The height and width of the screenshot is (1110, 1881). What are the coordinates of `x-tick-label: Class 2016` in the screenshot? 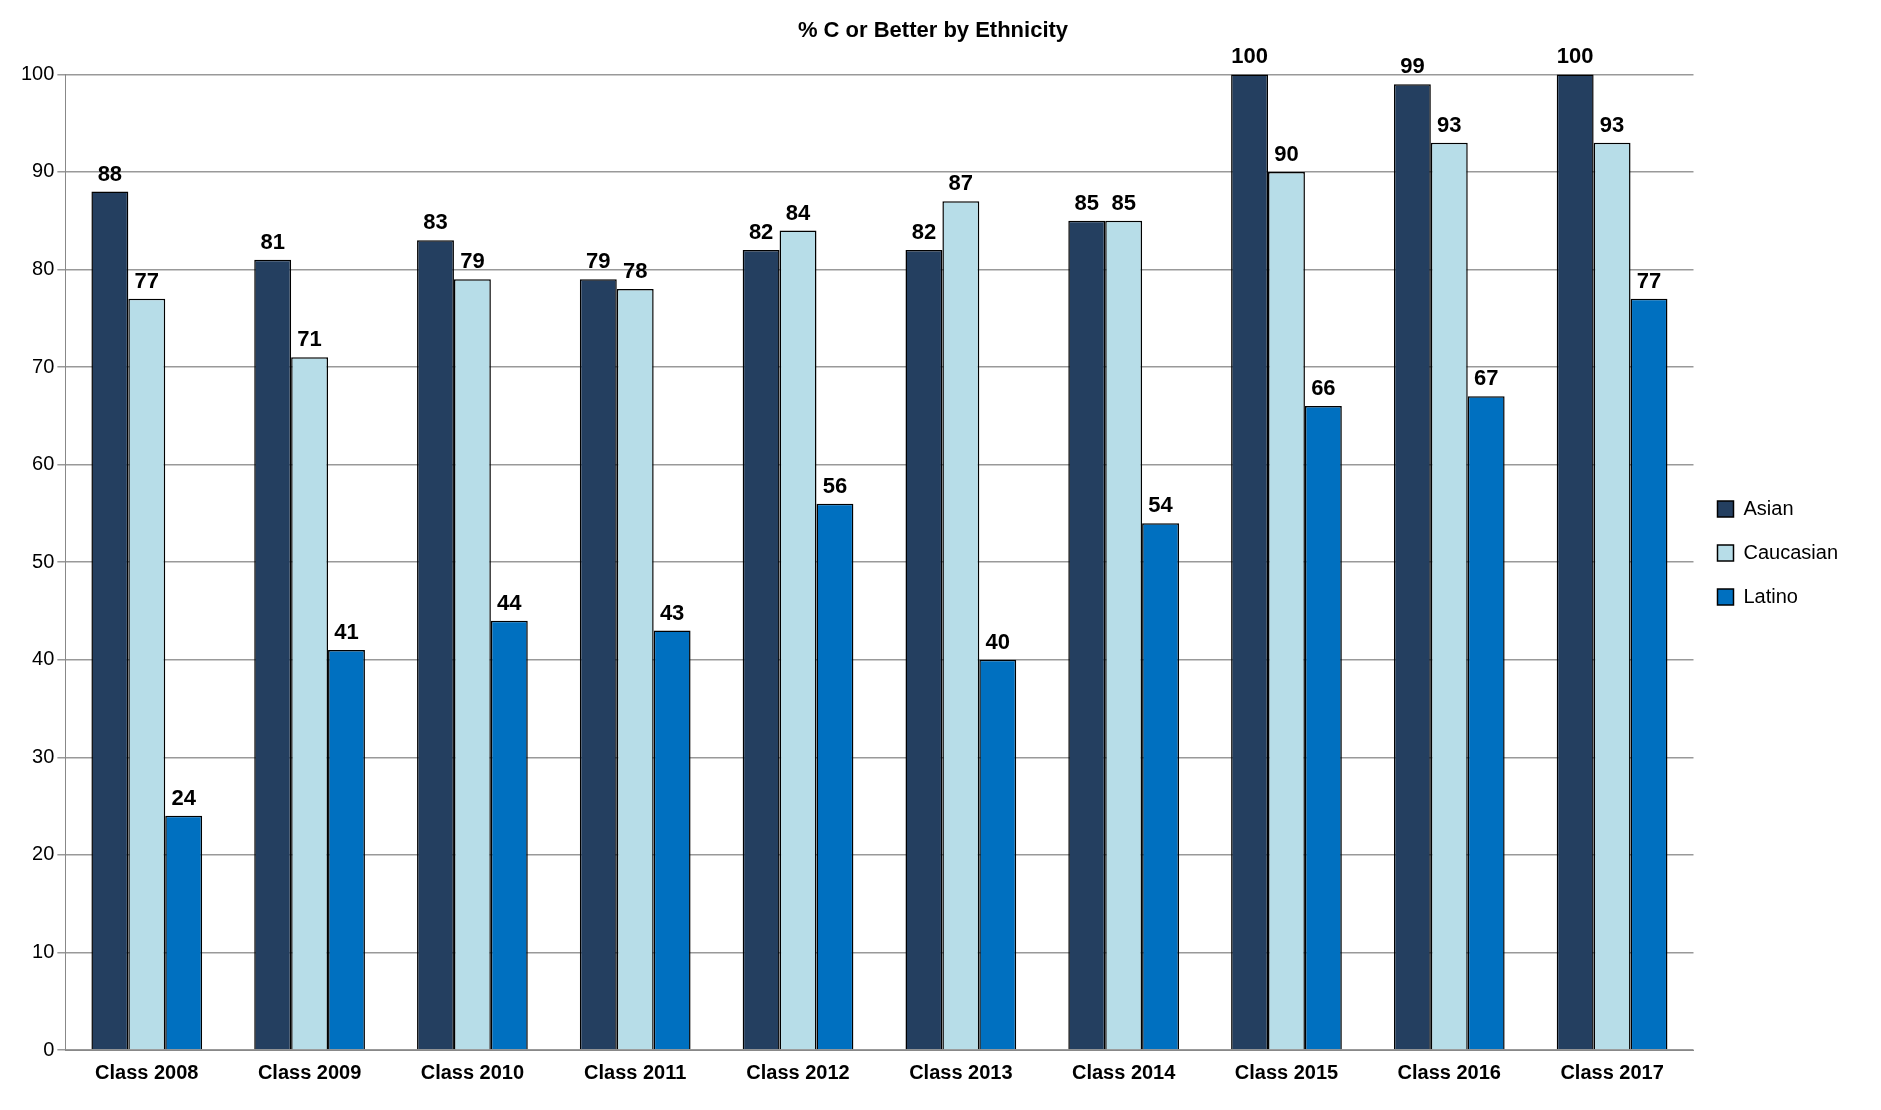 It's located at (1449, 1071).